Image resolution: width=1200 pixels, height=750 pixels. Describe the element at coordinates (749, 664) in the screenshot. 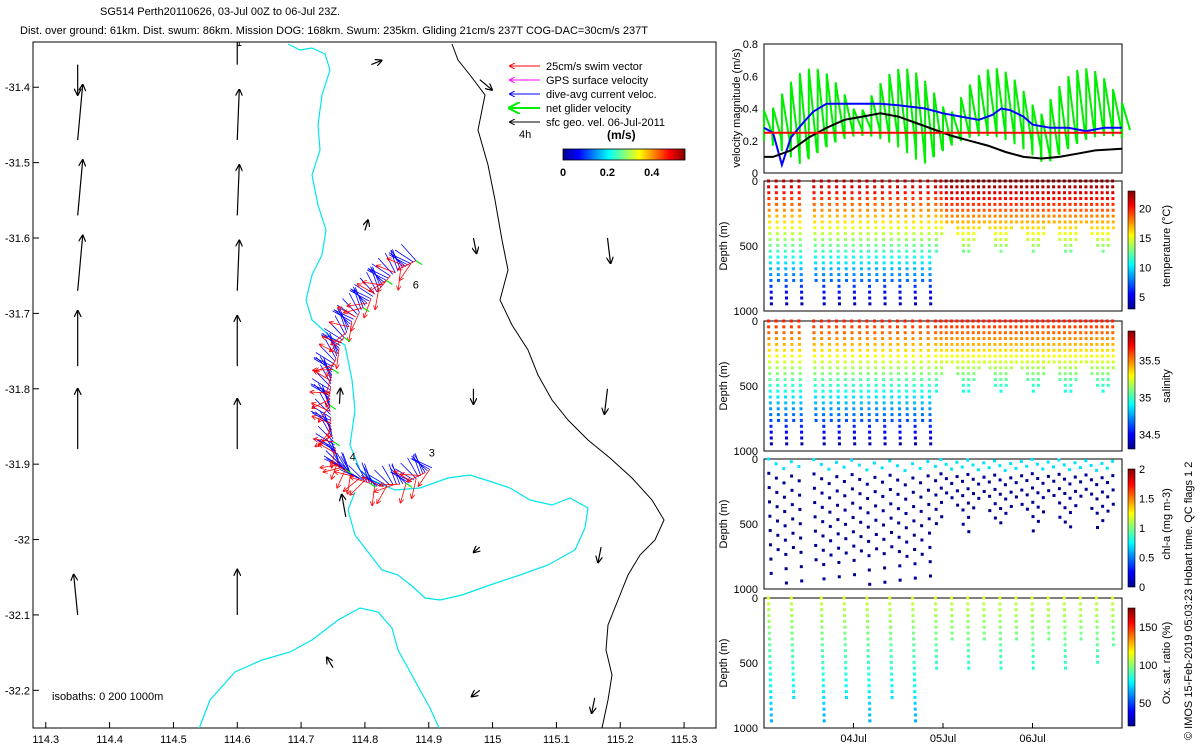

I see `depth-y-tick: 500` at that location.